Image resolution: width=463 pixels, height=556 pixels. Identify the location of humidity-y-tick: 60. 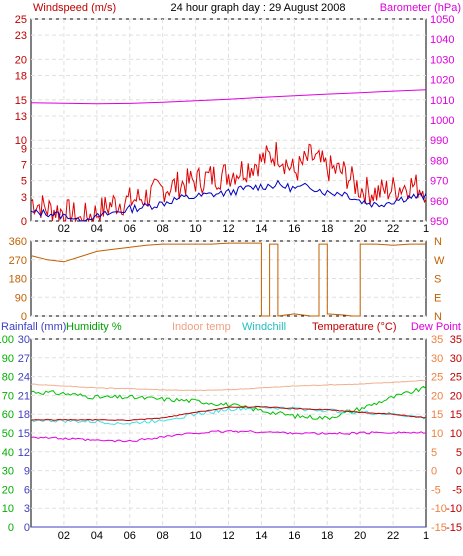
(8, 415).